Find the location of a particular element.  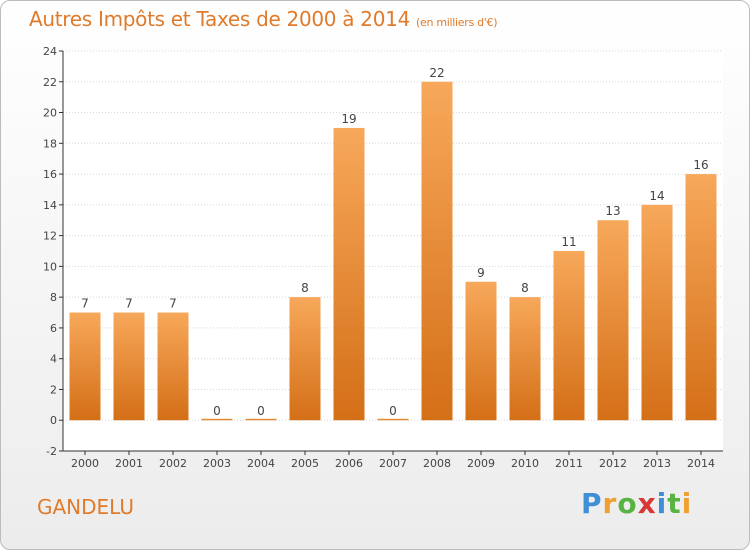

y-tick-label: 16 is located at coordinates (50, 174).